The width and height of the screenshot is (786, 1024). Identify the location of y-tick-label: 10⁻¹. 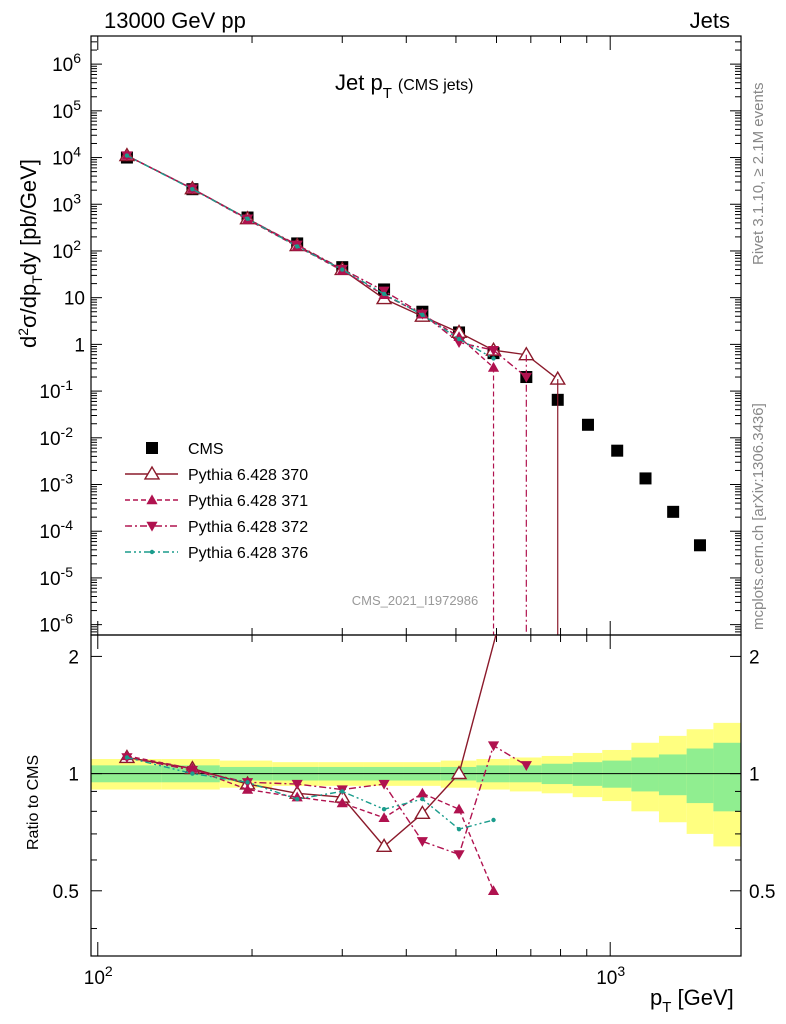
(56, 390).